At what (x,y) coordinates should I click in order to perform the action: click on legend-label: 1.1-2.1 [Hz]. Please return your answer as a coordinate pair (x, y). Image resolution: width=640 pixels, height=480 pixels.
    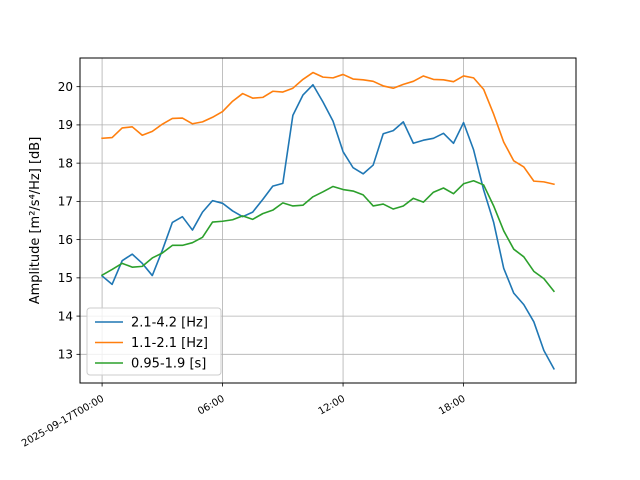
    Looking at the image, I should click on (169, 343).